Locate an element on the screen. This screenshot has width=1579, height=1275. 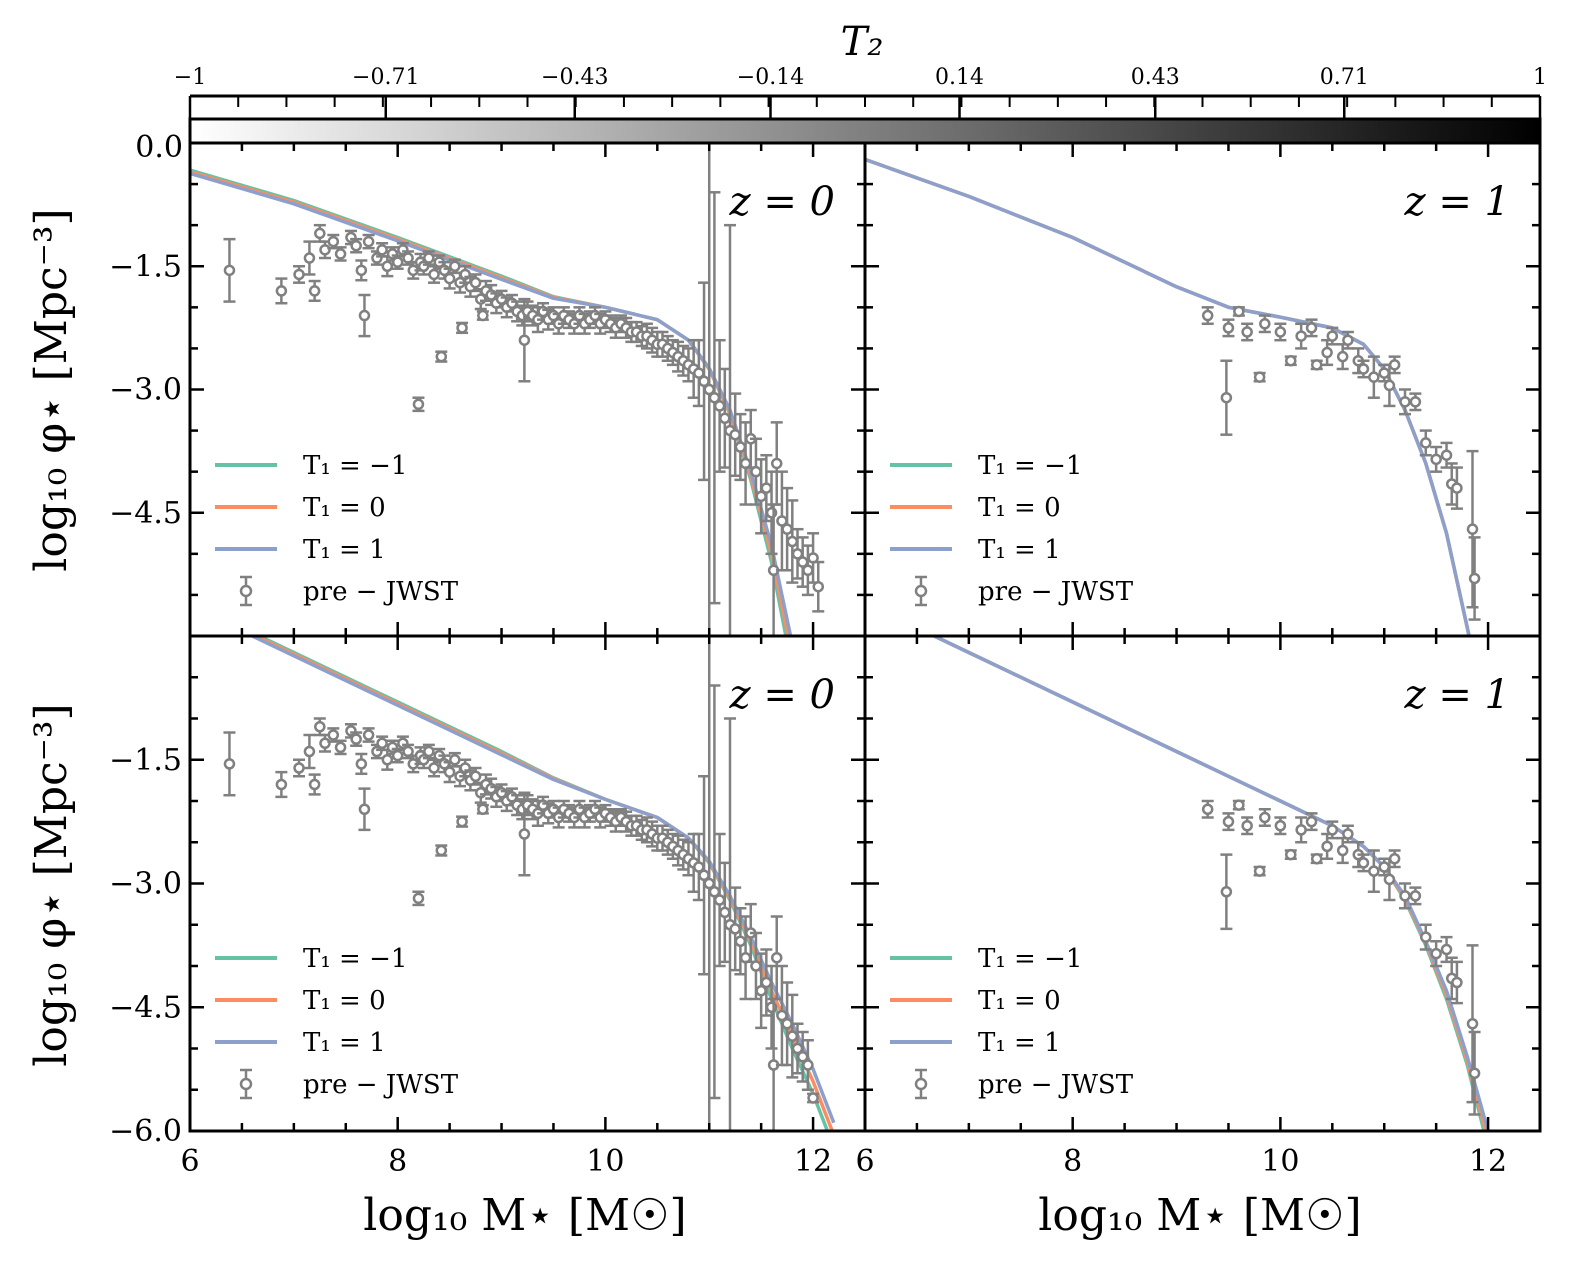
colorbar-tick-label: −0.71 is located at coordinates (385, 77).